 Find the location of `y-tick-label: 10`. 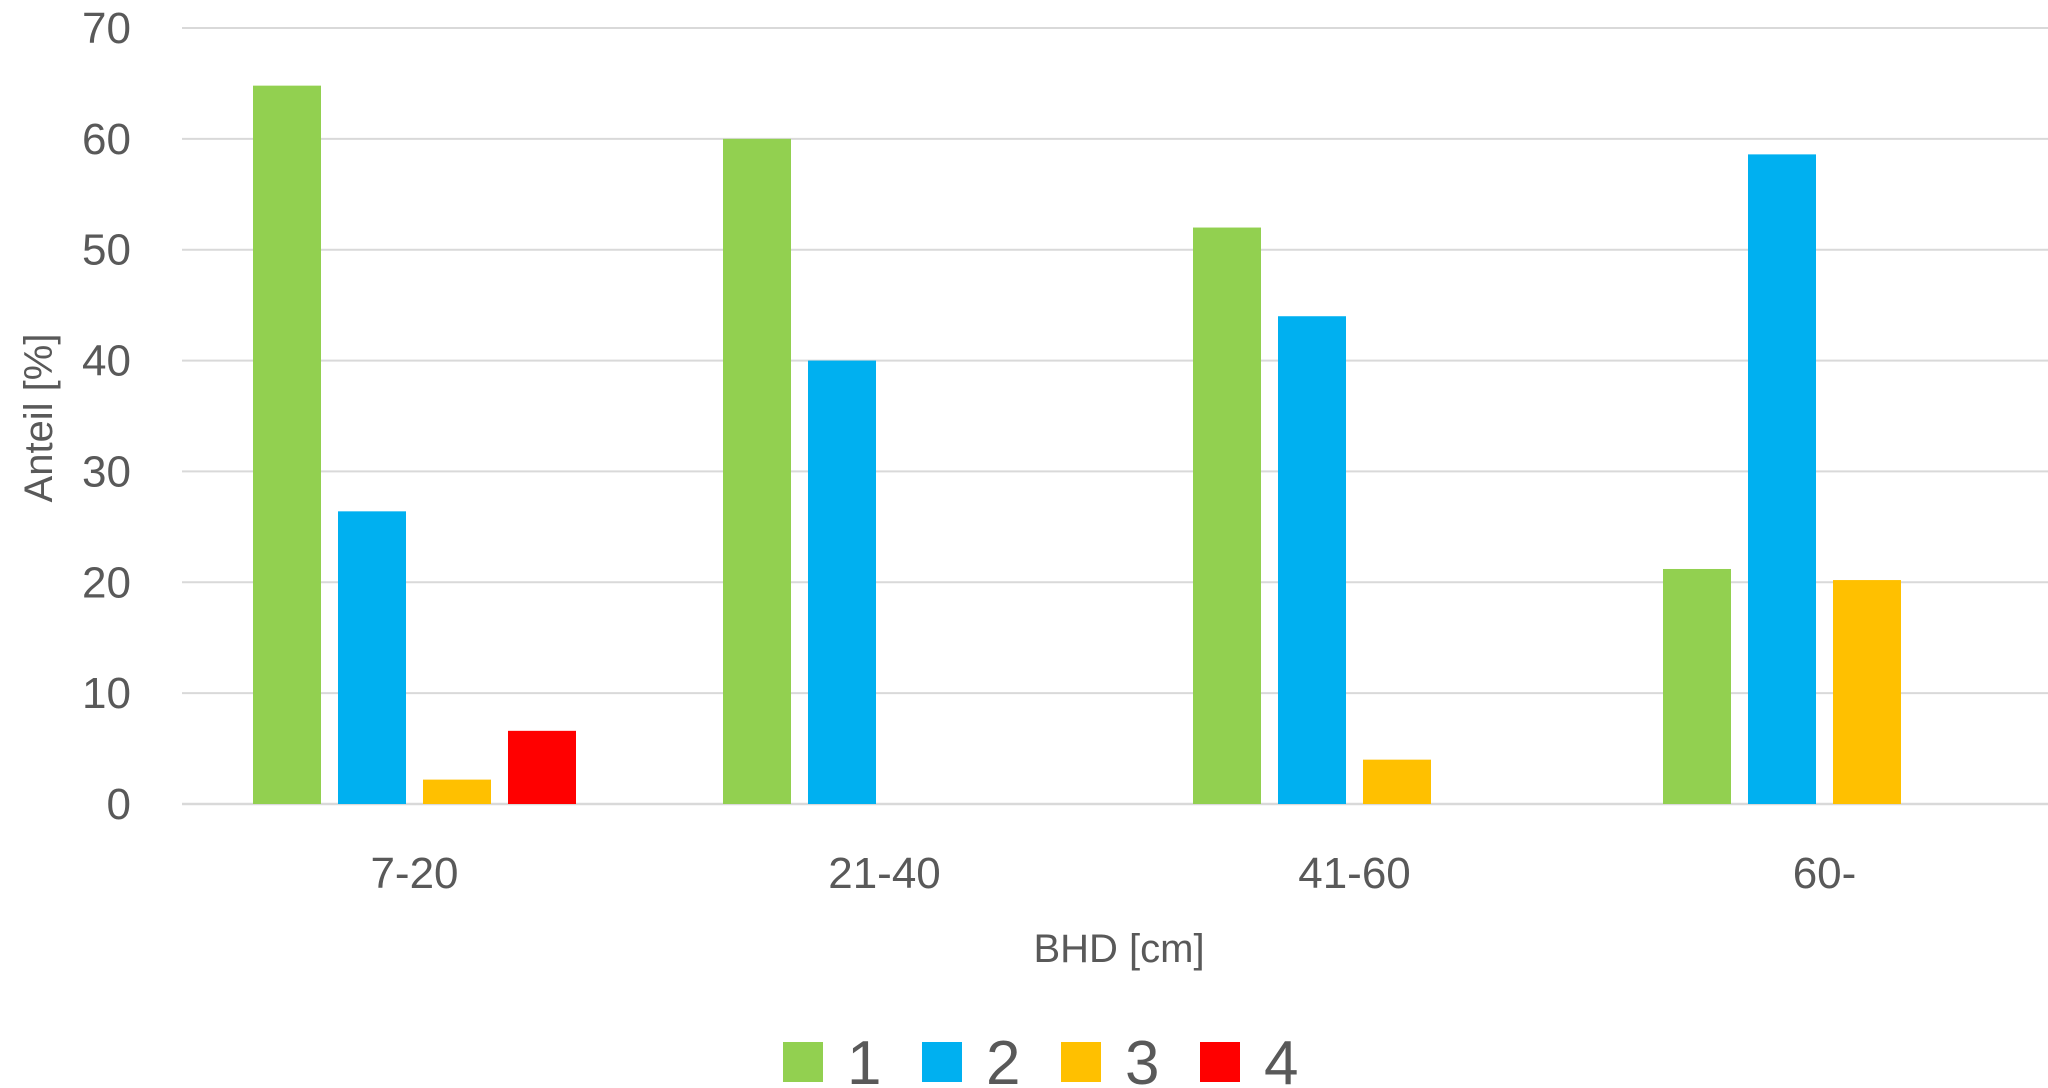

y-tick-label: 10 is located at coordinates (106, 693).